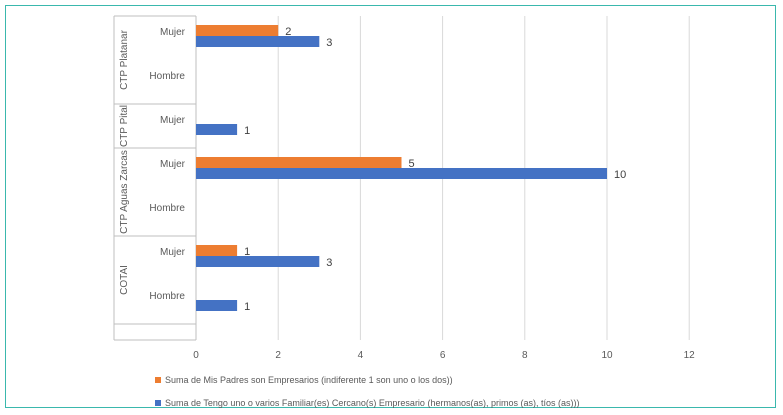 The height and width of the screenshot is (415, 783). I want to click on group-label: CTP Aguas Zarcas, so click(124, 192).